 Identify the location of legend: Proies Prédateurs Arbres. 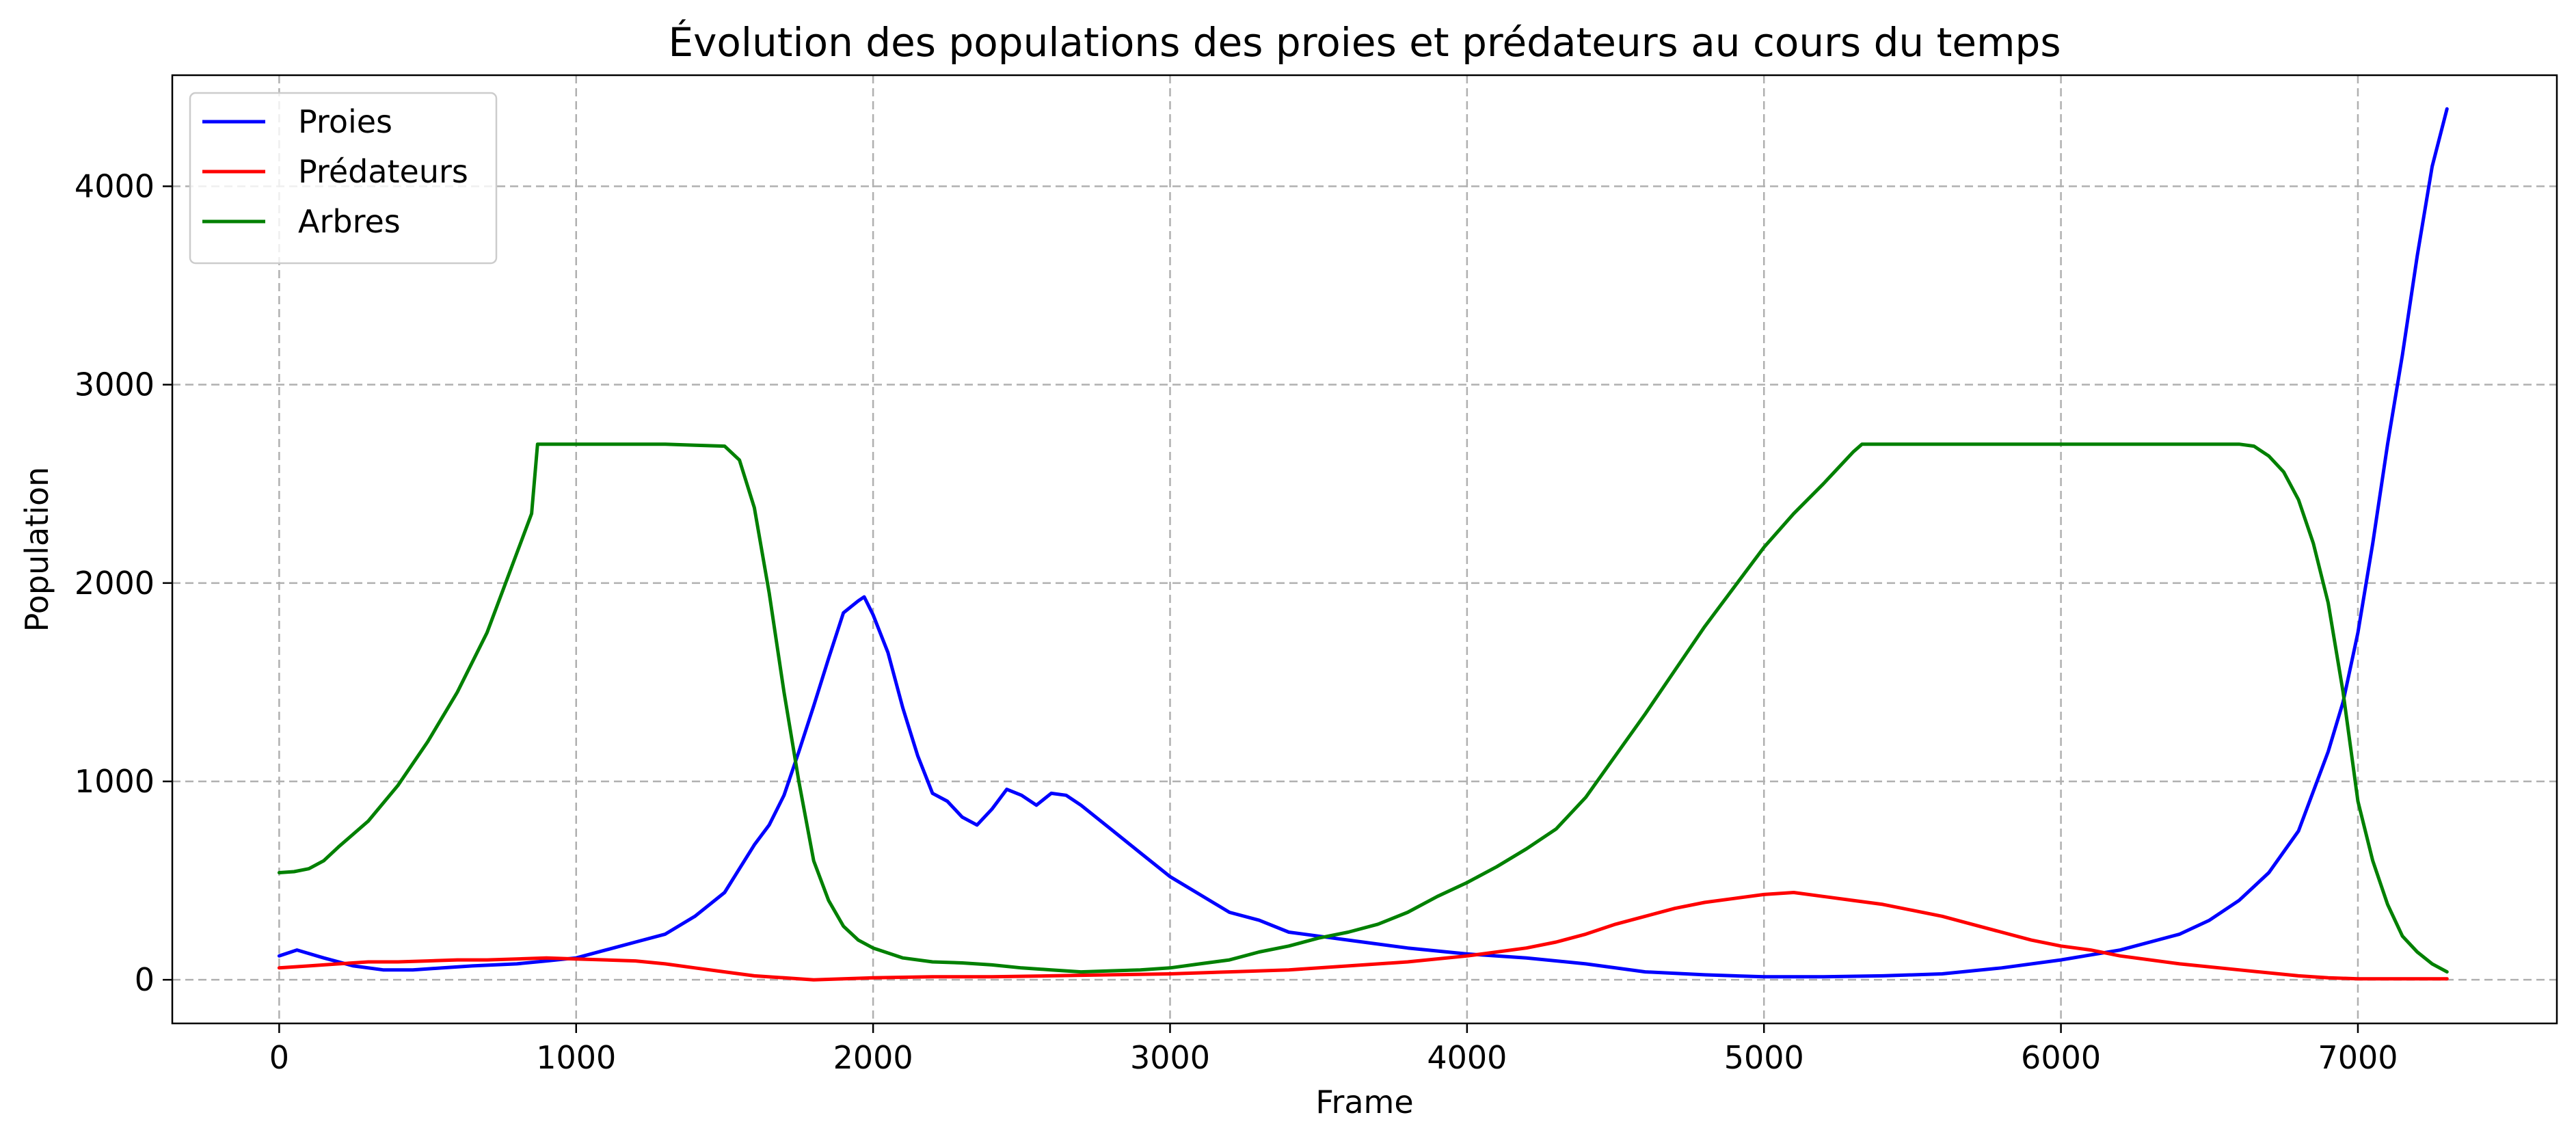
(343, 178).